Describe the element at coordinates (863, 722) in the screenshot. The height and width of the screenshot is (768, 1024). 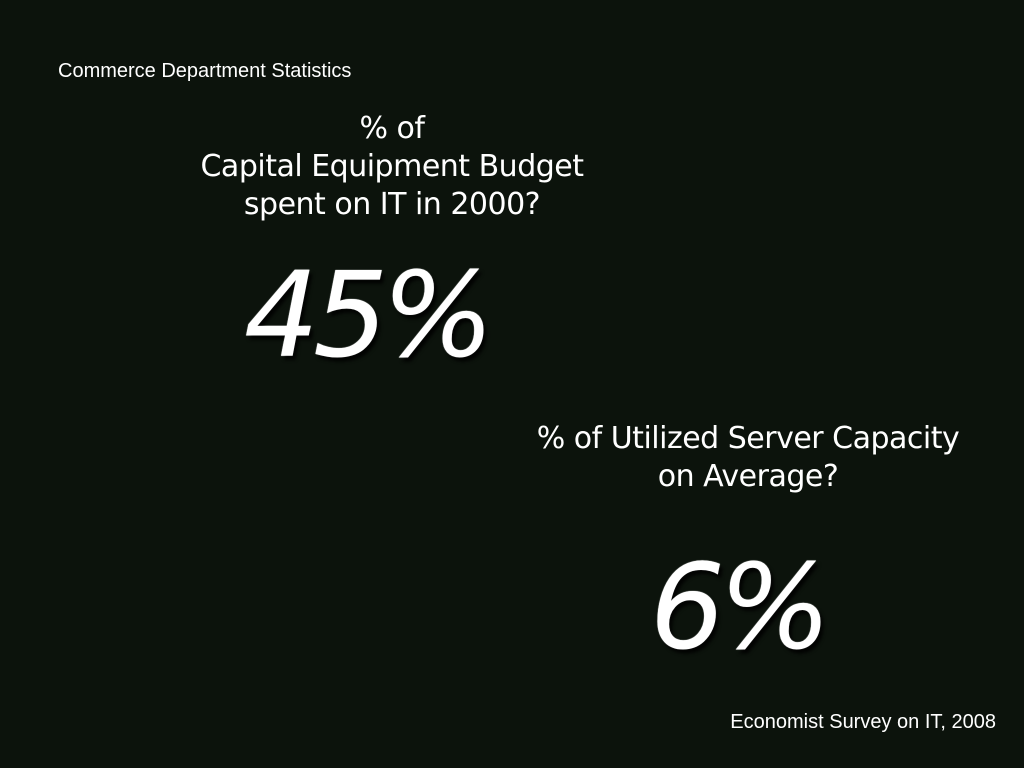
I see `source-economist-survey: Economist Survey on IT, 2008` at that location.